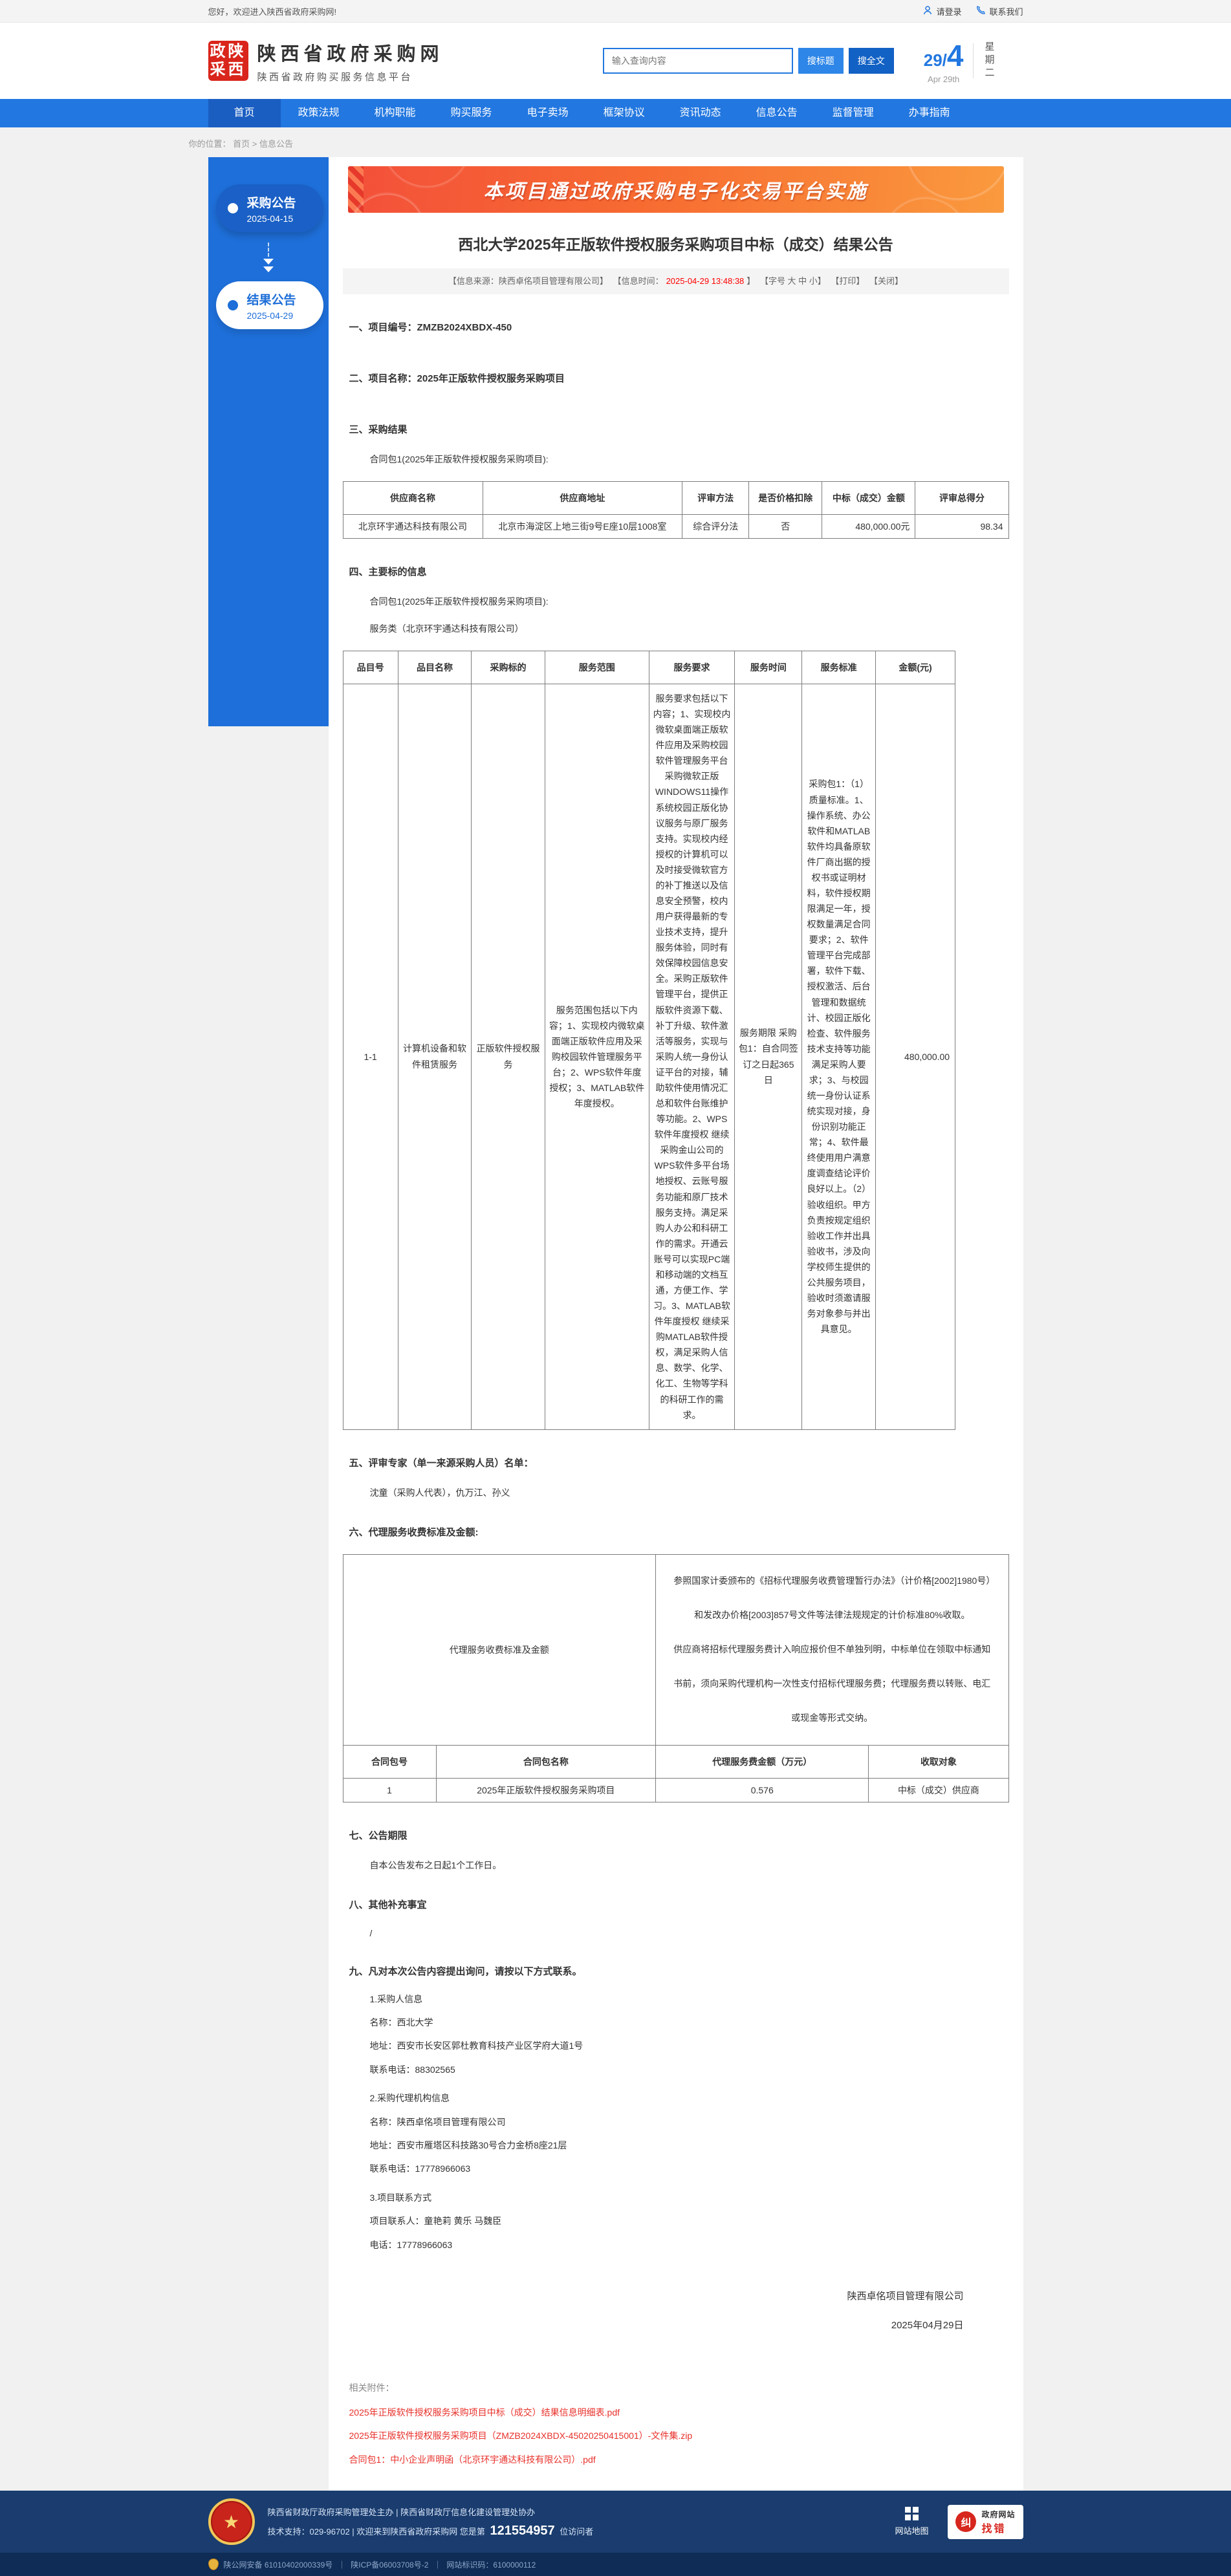 The width and height of the screenshot is (1231, 2576). I want to click on info-source: 【信息来源：陕西卓佲项目管理有限公司】, so click(528, 281).